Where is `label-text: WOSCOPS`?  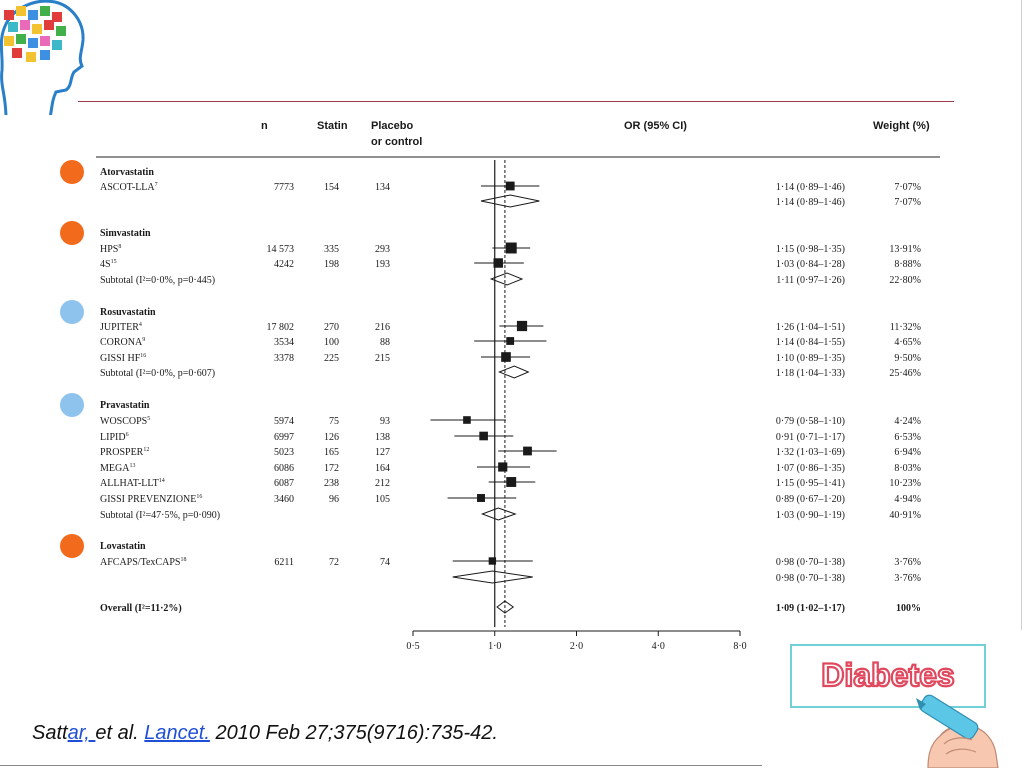 label-text: WOSCOPS is located at coordinates (123, 421).